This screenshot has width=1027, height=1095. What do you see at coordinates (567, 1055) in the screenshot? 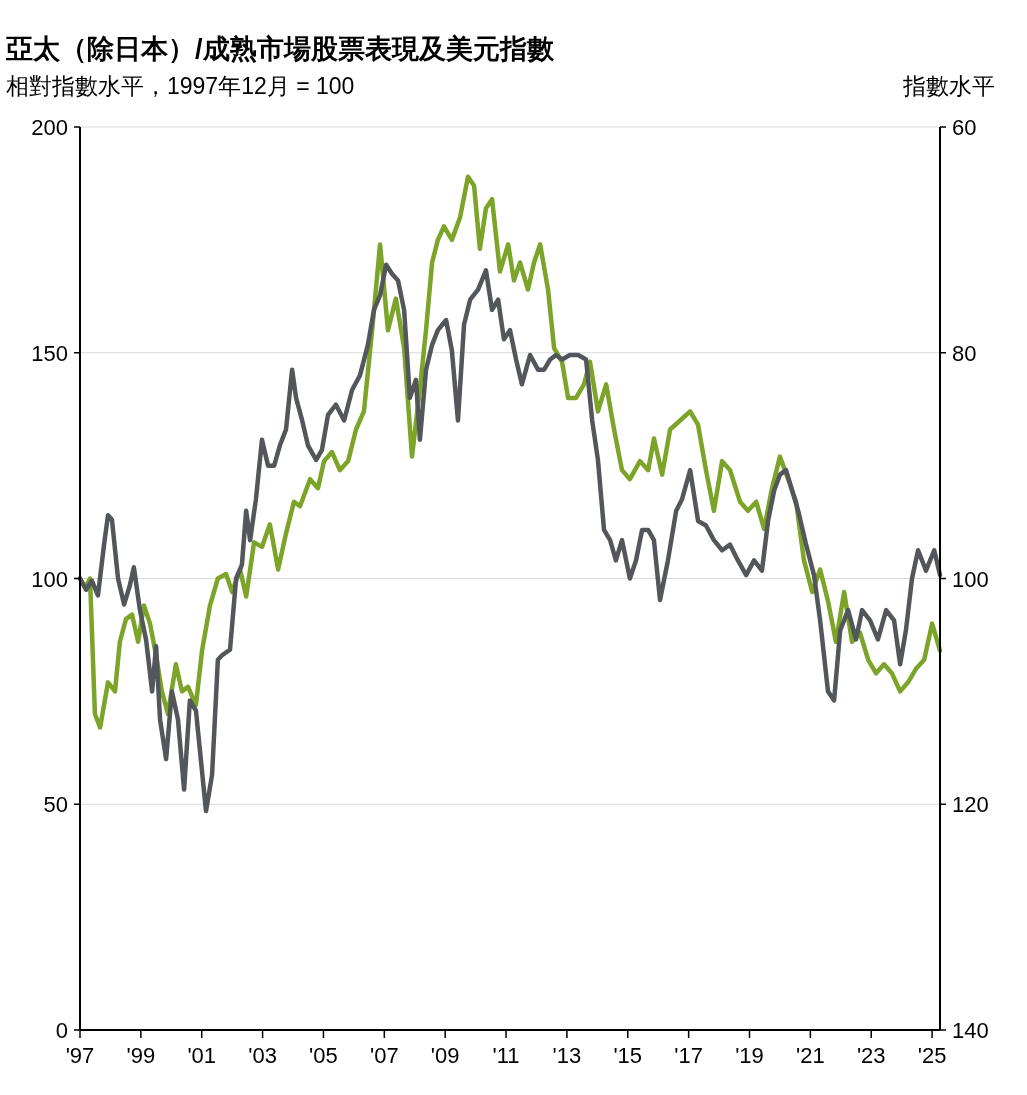
I see `x-tick-label: '13` at bounding box center [567, 1055].